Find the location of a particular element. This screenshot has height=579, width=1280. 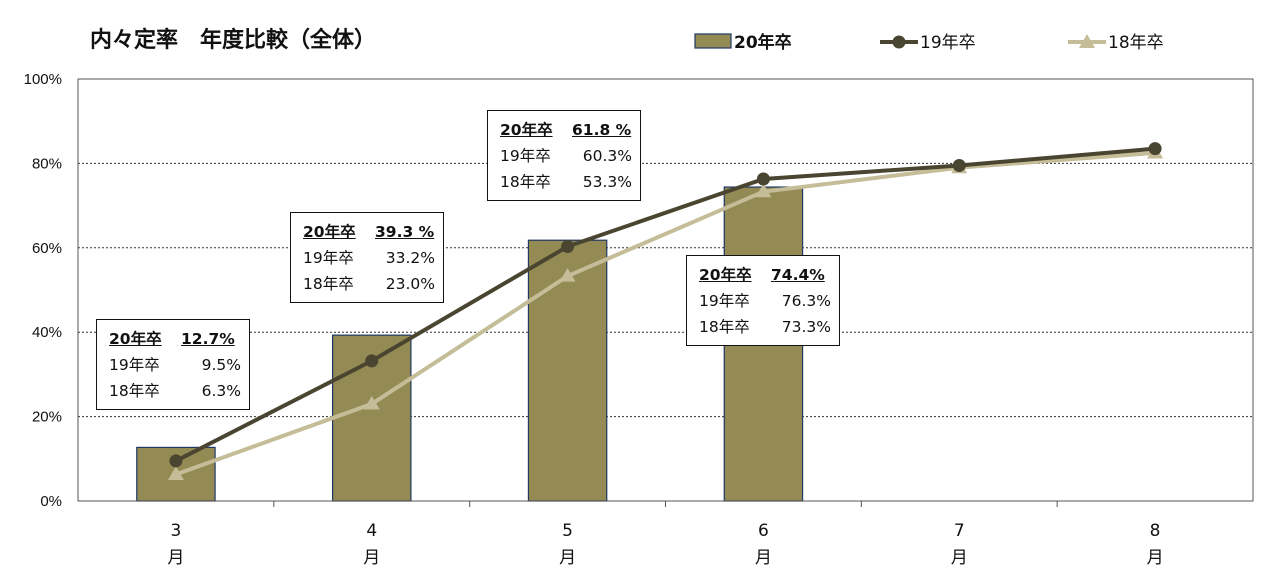

x-tick-label: 5 is located at coordinates (567, 531).